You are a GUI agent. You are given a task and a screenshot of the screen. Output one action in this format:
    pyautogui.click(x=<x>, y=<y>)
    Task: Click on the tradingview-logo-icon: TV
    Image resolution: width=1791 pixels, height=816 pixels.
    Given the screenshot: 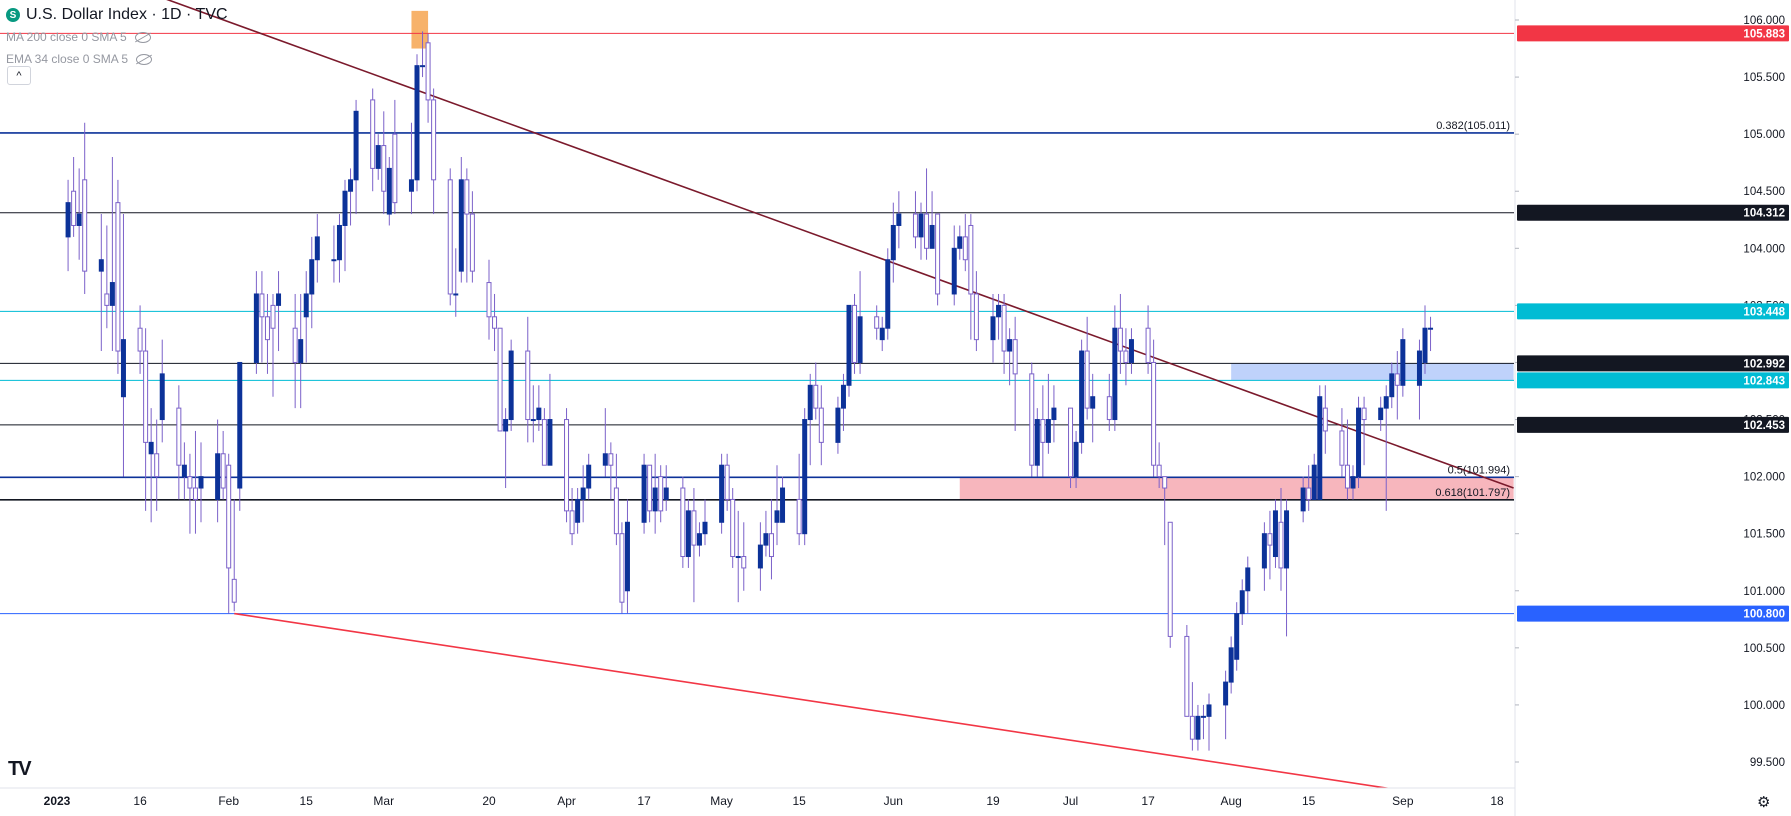 What is the action you would take?
    pyautogui.click(x=20, y=769)
    